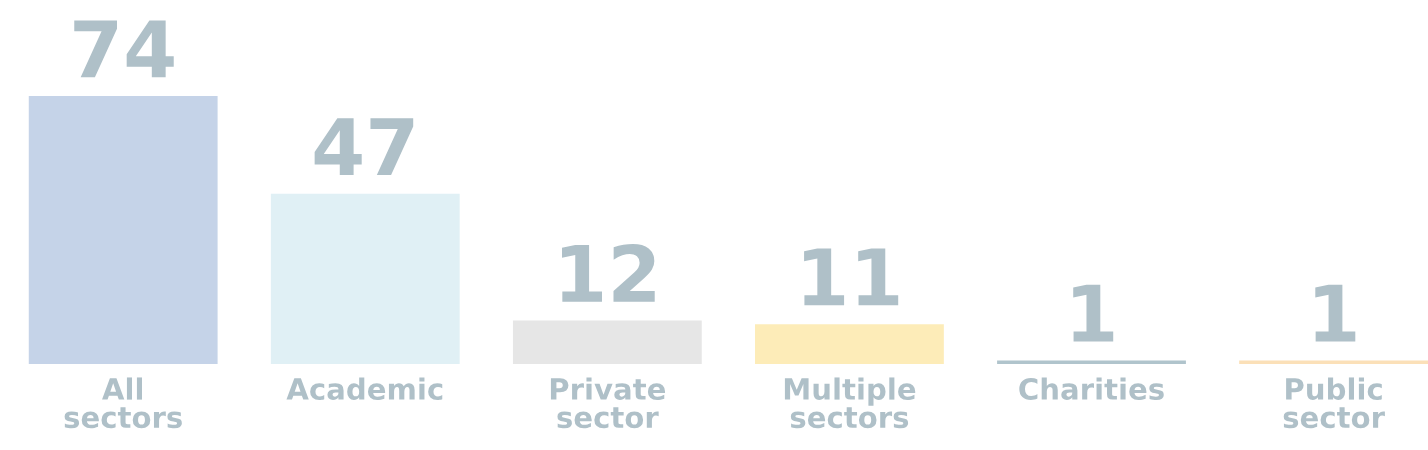  What do you see at coordinates (850, 403) in the screenshot?
I see `x-tick-label: Multiple sectors` at bounding box center [850, 403].